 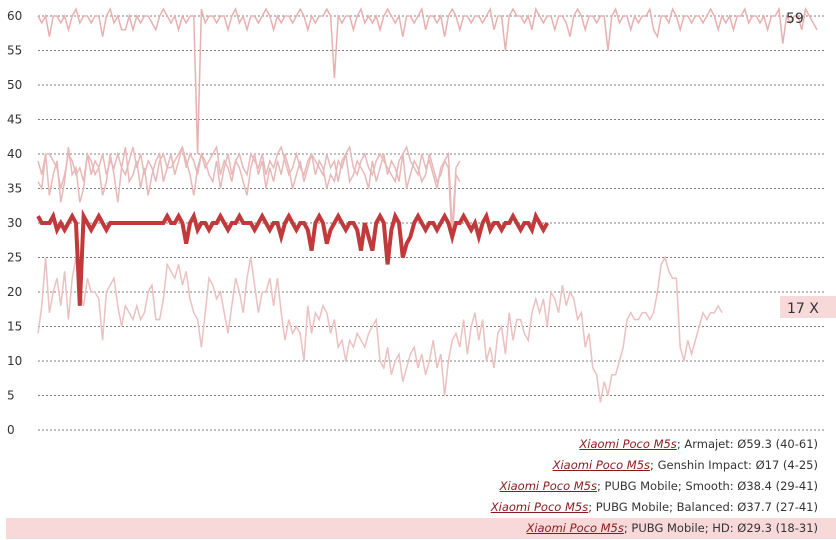 I want to click on legend-item-armajet: Xiaomi Poco M5s; Armajet: Ø59.3 (40-61), so click(x=418, y=444).